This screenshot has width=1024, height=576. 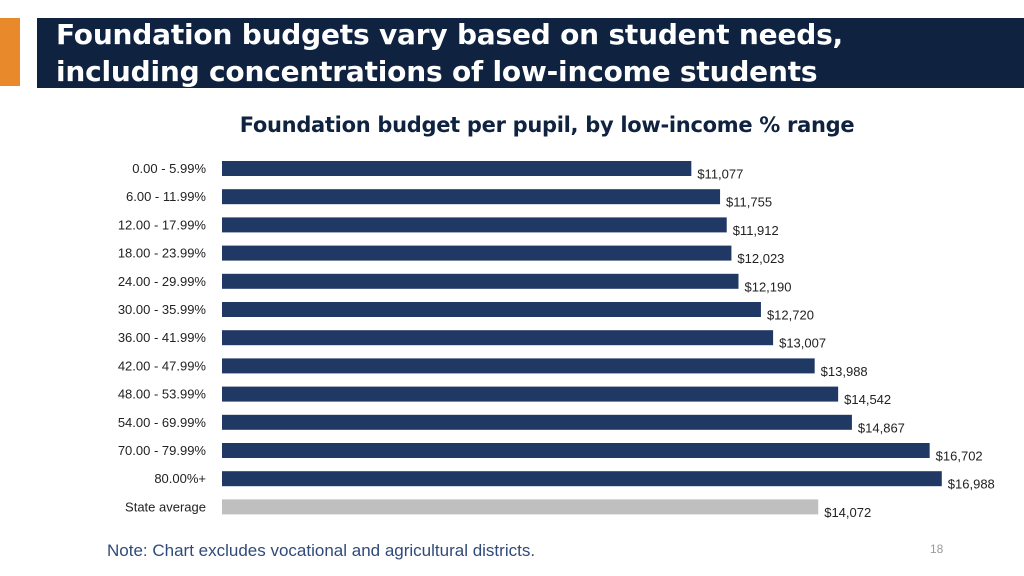 I want to click on data-label-42-00-47-99: $13,988, so click(x=844, y=371).